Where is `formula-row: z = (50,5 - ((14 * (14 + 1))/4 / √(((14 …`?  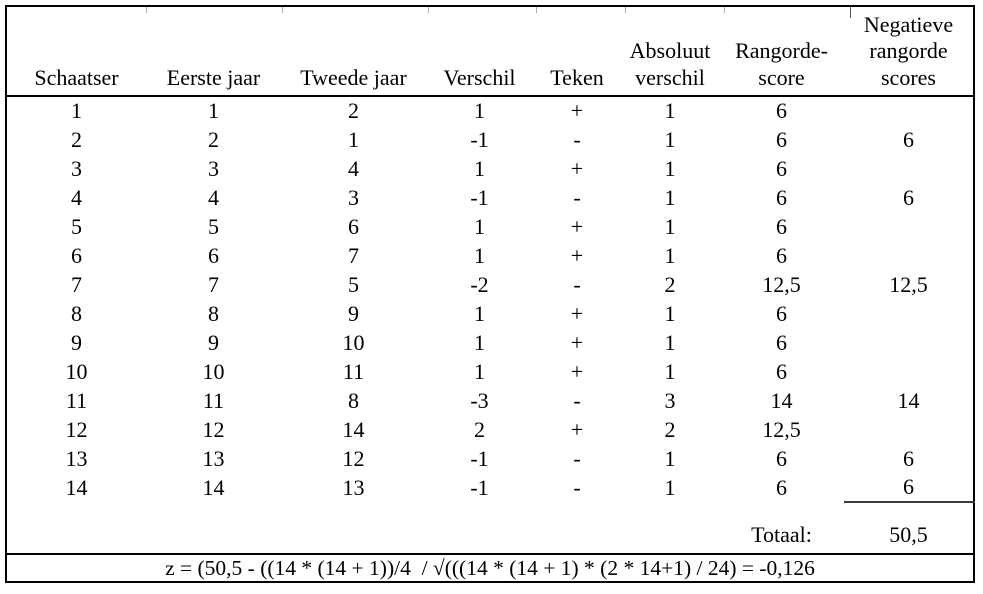
formula-row: z = (50,5 - ((14 * (14 + 1))/4 / √(((14 … is located at coordinates (490, 567).